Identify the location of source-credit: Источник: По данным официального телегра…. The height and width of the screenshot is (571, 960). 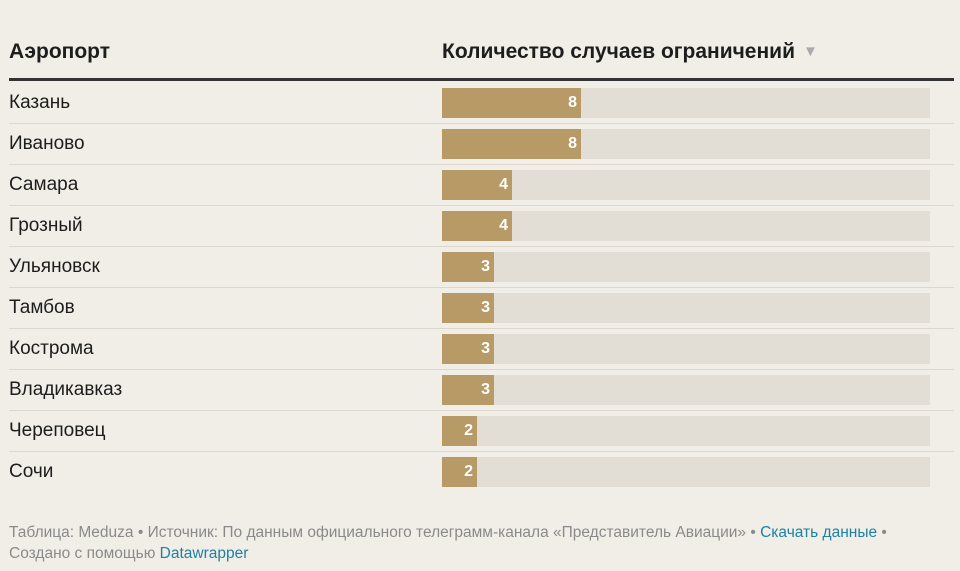
(447, 532).